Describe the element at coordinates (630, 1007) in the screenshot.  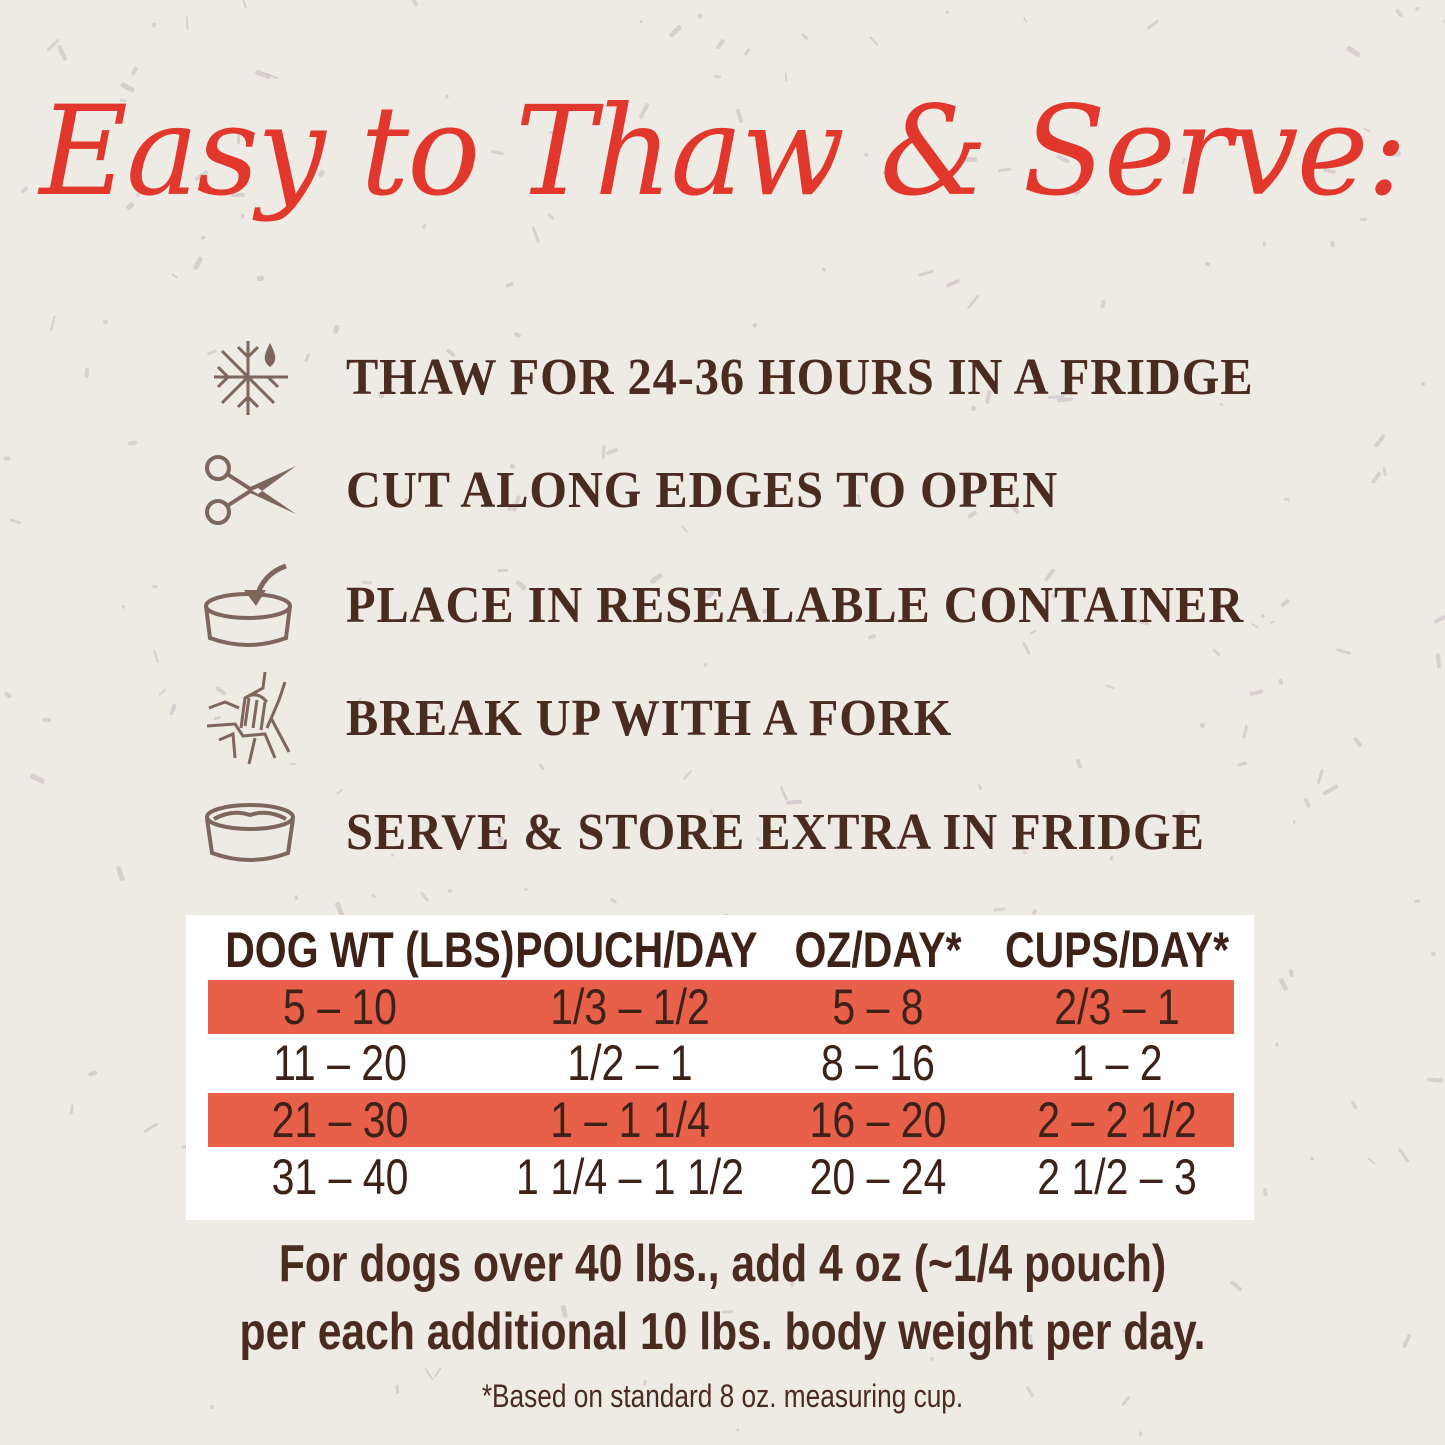
I see `cell: 1/3 – 1/2` at that location.